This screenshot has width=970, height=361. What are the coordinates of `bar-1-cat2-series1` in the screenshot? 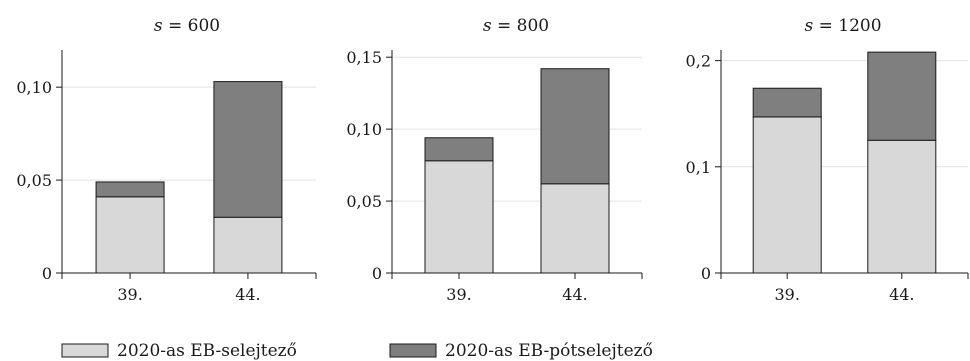 It's located at (248, 245).